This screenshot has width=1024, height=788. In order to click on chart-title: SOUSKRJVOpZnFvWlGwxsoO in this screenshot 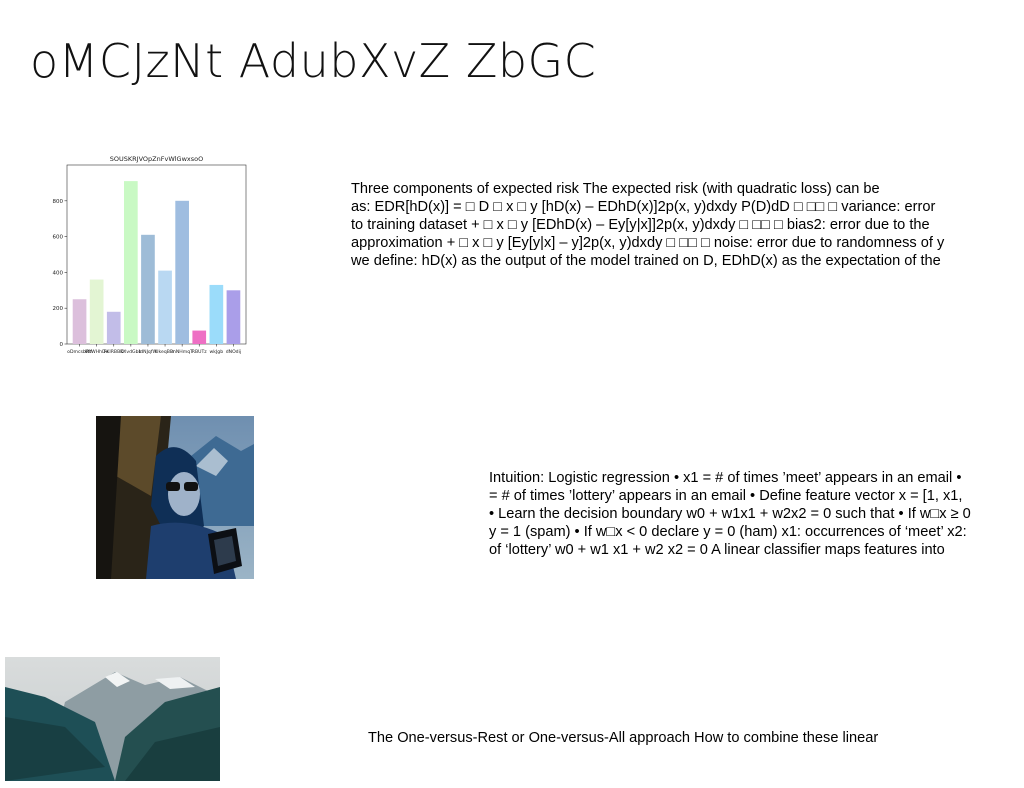, I will do `click(156, 159)`.